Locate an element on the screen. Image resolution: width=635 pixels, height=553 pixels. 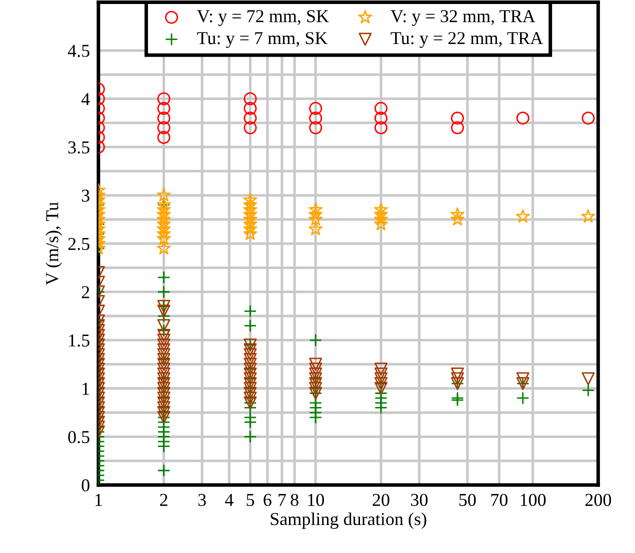
x-tick-label: 5 is located at coordinates (250, 500).